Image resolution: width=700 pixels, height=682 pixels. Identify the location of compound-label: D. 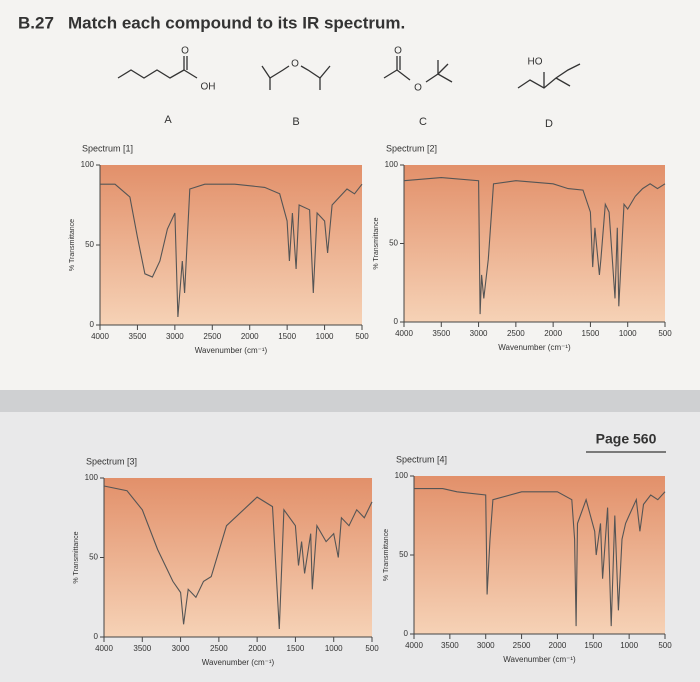
(549, 124).